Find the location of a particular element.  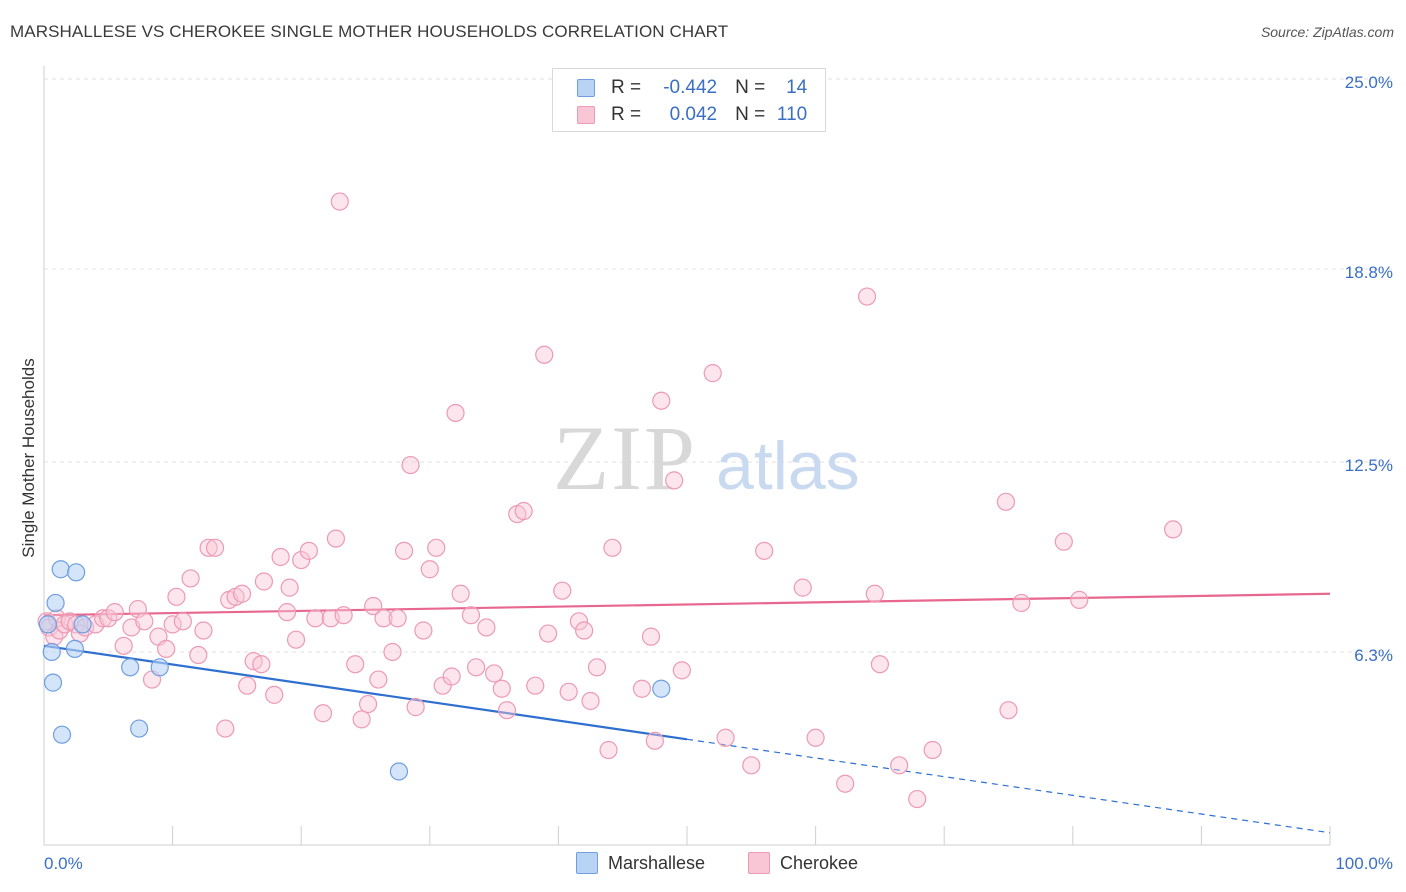

marshallese-swatch is located at coordinates (586, 88).